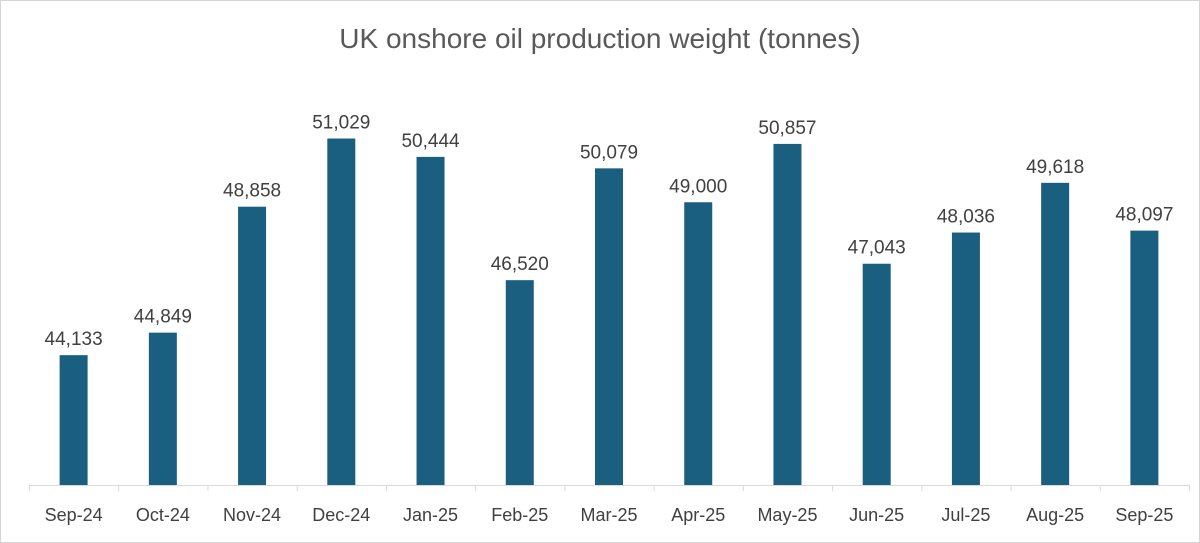 The image size is (1200, 543). What do you see at coordinates (1055, 515) in the screenshot?
I see `x-tick-label: Aug-25` at bounding box center [1055, 515].